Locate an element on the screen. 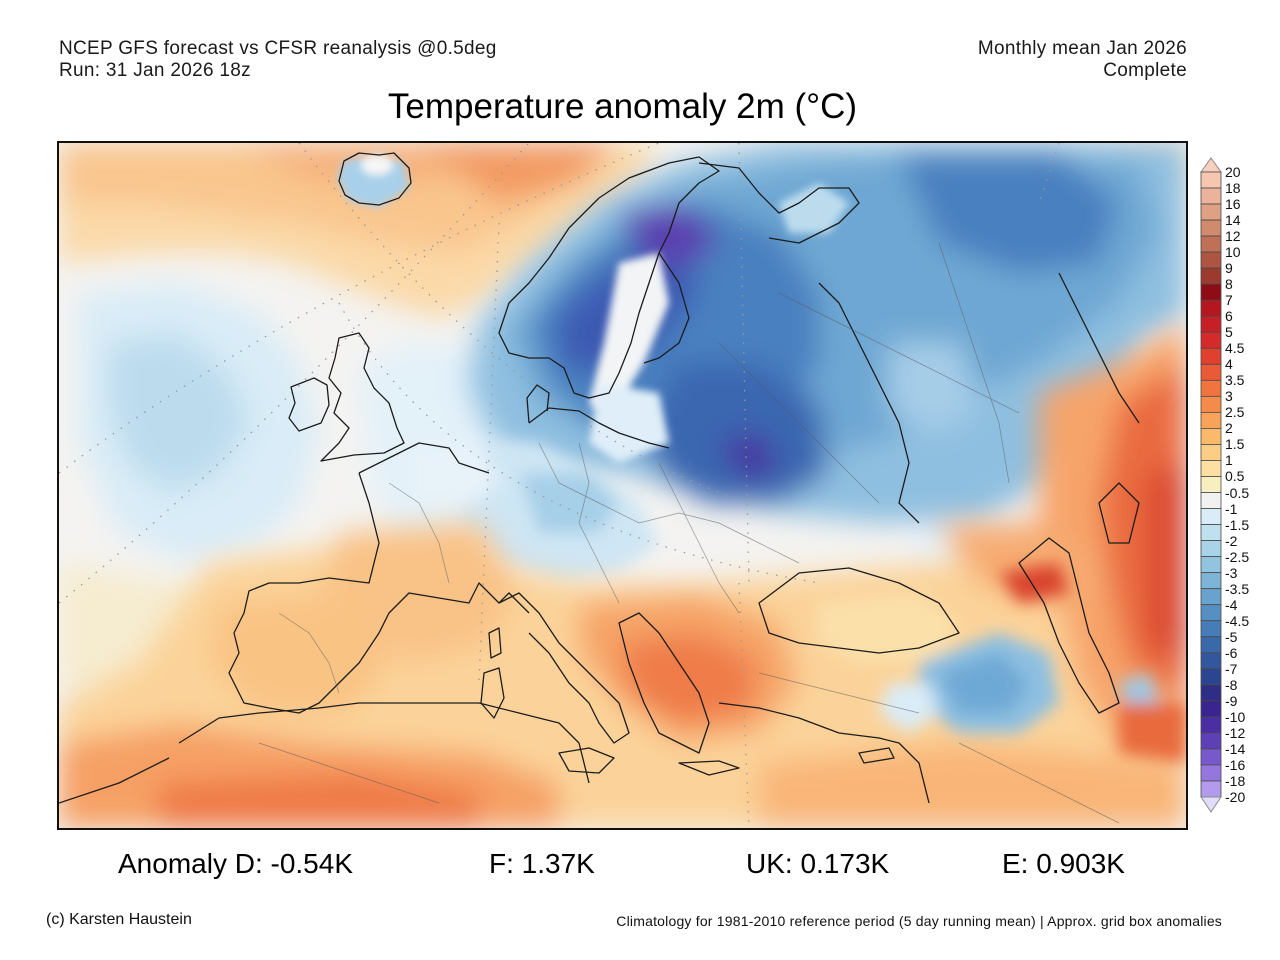  colorbar-tick-label: 4 is located at coordinates (1229, 364).